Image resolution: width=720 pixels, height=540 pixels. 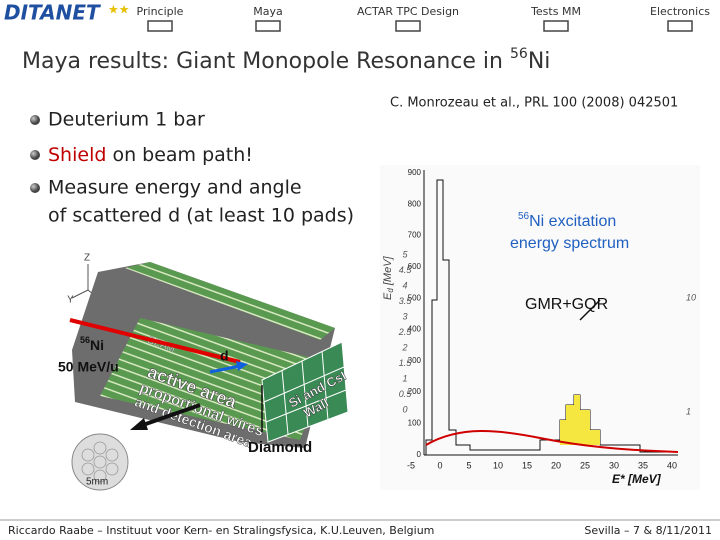 What do you see at coordinates (126, 120) in the screenshot?
I see `bullet-text: Deuterium 1 bar` at bounding box center [126, 120].